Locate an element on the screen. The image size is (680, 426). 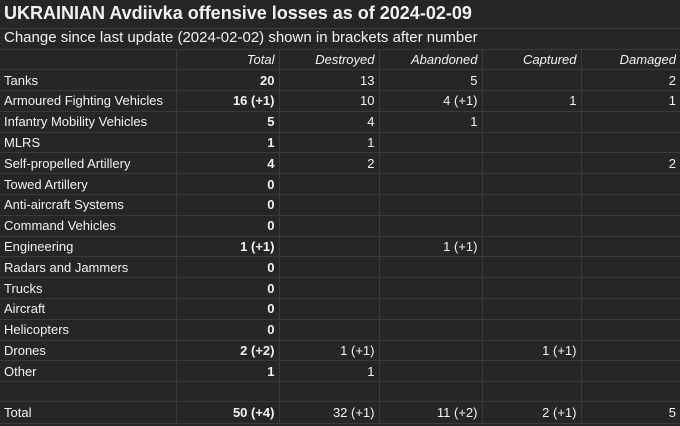
cell-abandoned: 1 is located at coordinates (431, 122).